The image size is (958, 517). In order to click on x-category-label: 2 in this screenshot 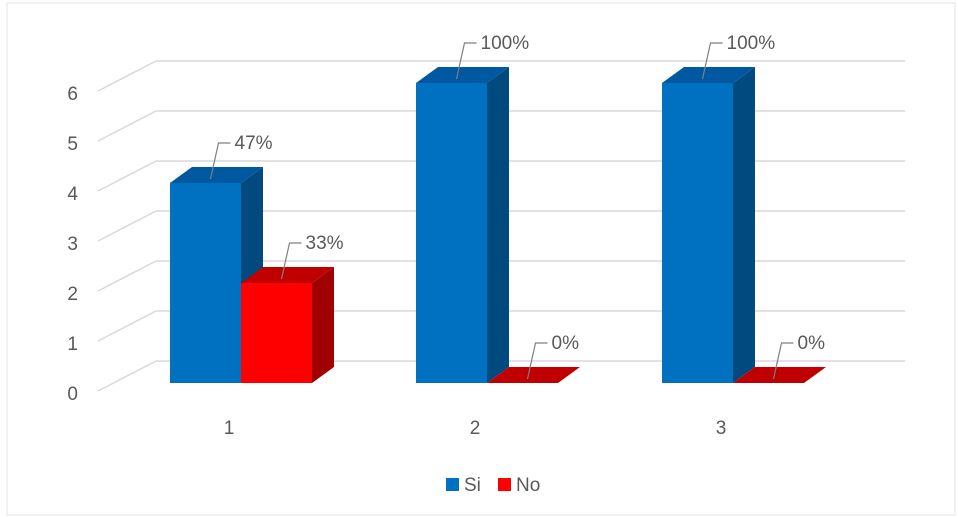, I will do `click(475, 428)`.